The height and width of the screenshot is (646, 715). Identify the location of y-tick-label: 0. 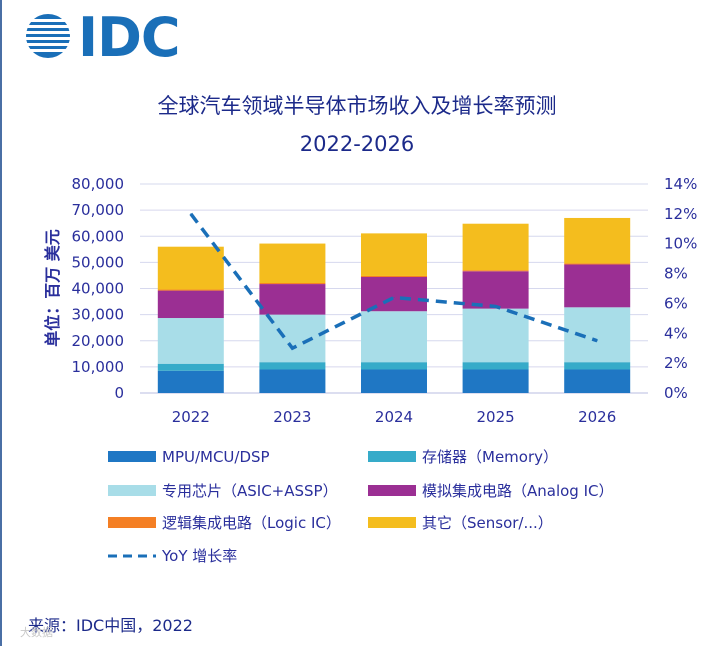
(119, 393).